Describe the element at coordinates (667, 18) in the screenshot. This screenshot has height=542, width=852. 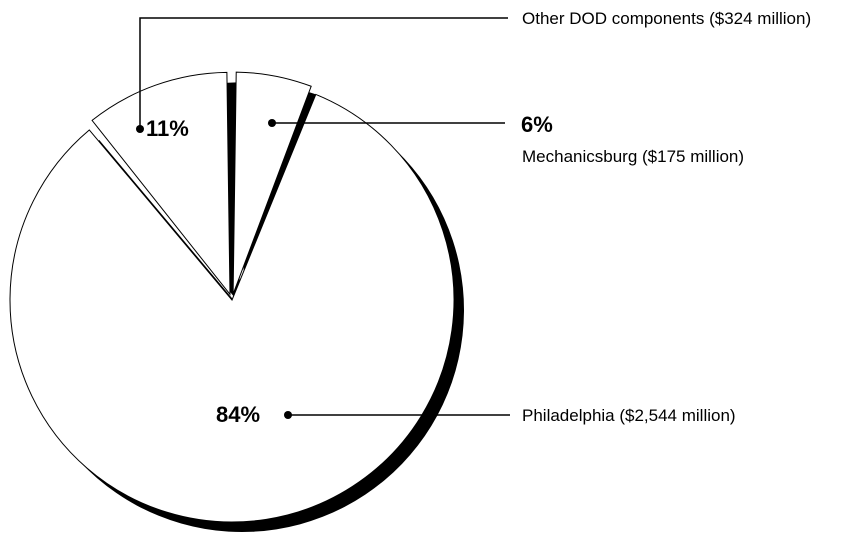
I see `category-label: Other DOD components ($324 million)` at that location.